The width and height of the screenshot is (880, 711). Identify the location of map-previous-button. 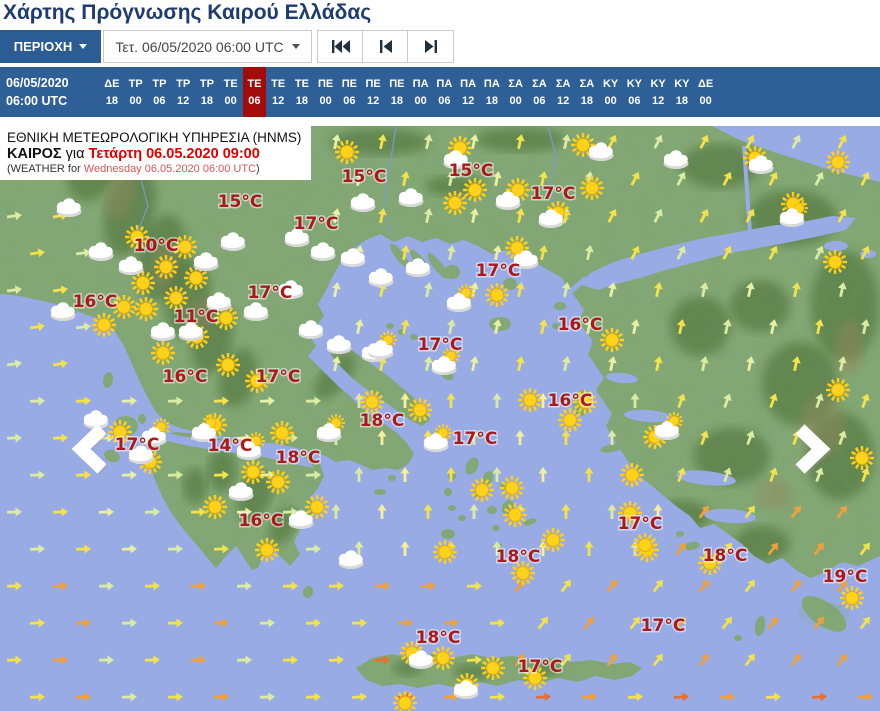
(92, 450).